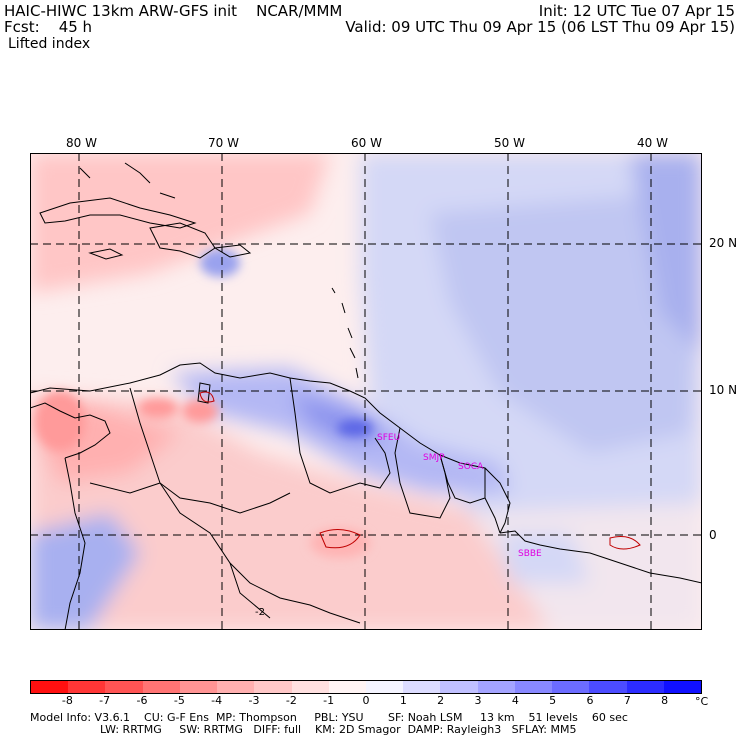  What do you see at coordinates (173, 11) in the screenshot?
I see `model-title: HAIC-HIWC 13km ARW-GFS init NCAR/MMM` at bounding box center [173, 11].